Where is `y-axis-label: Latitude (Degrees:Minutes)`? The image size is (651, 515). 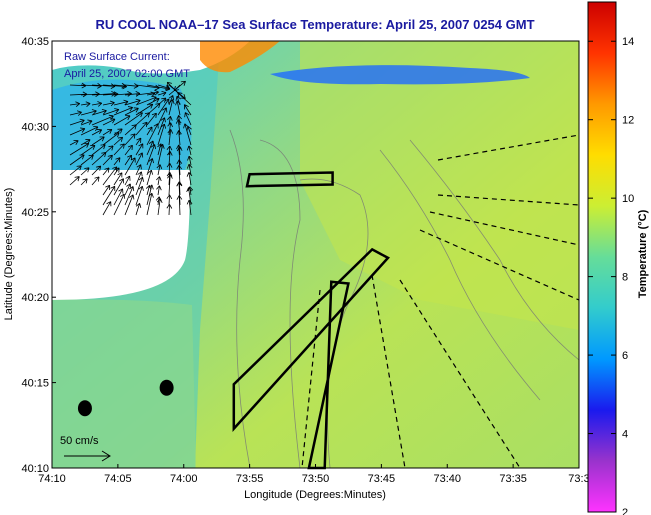 y-axis-label: Latitude (Degrees:Minutes) is located at coordinates (9, 254).